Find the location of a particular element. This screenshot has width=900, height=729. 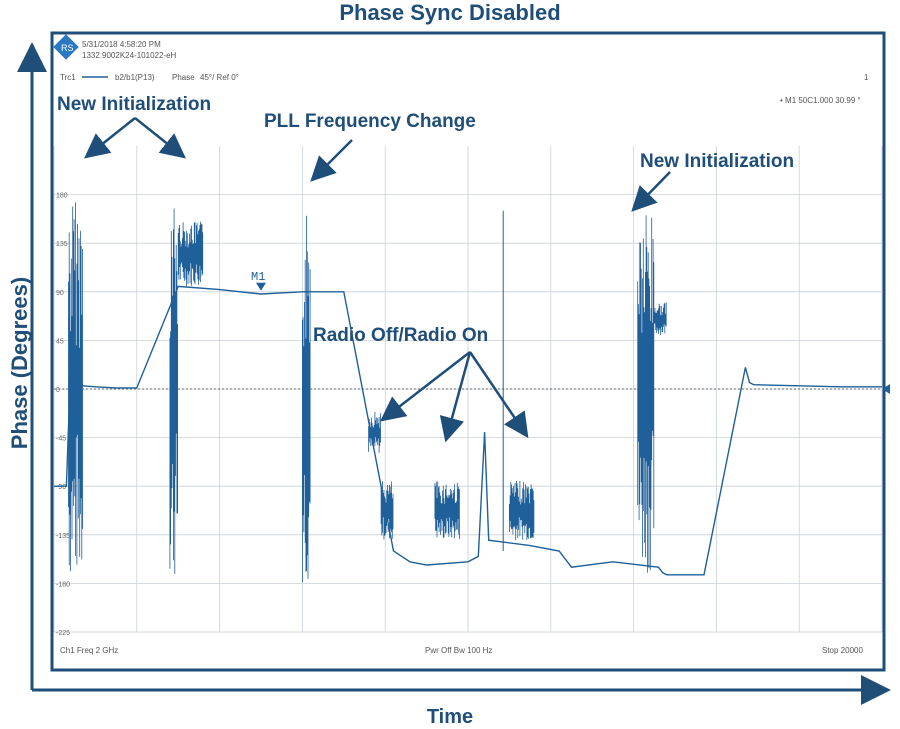

y-tick-label: -225 is located at coordinates (63, 633).